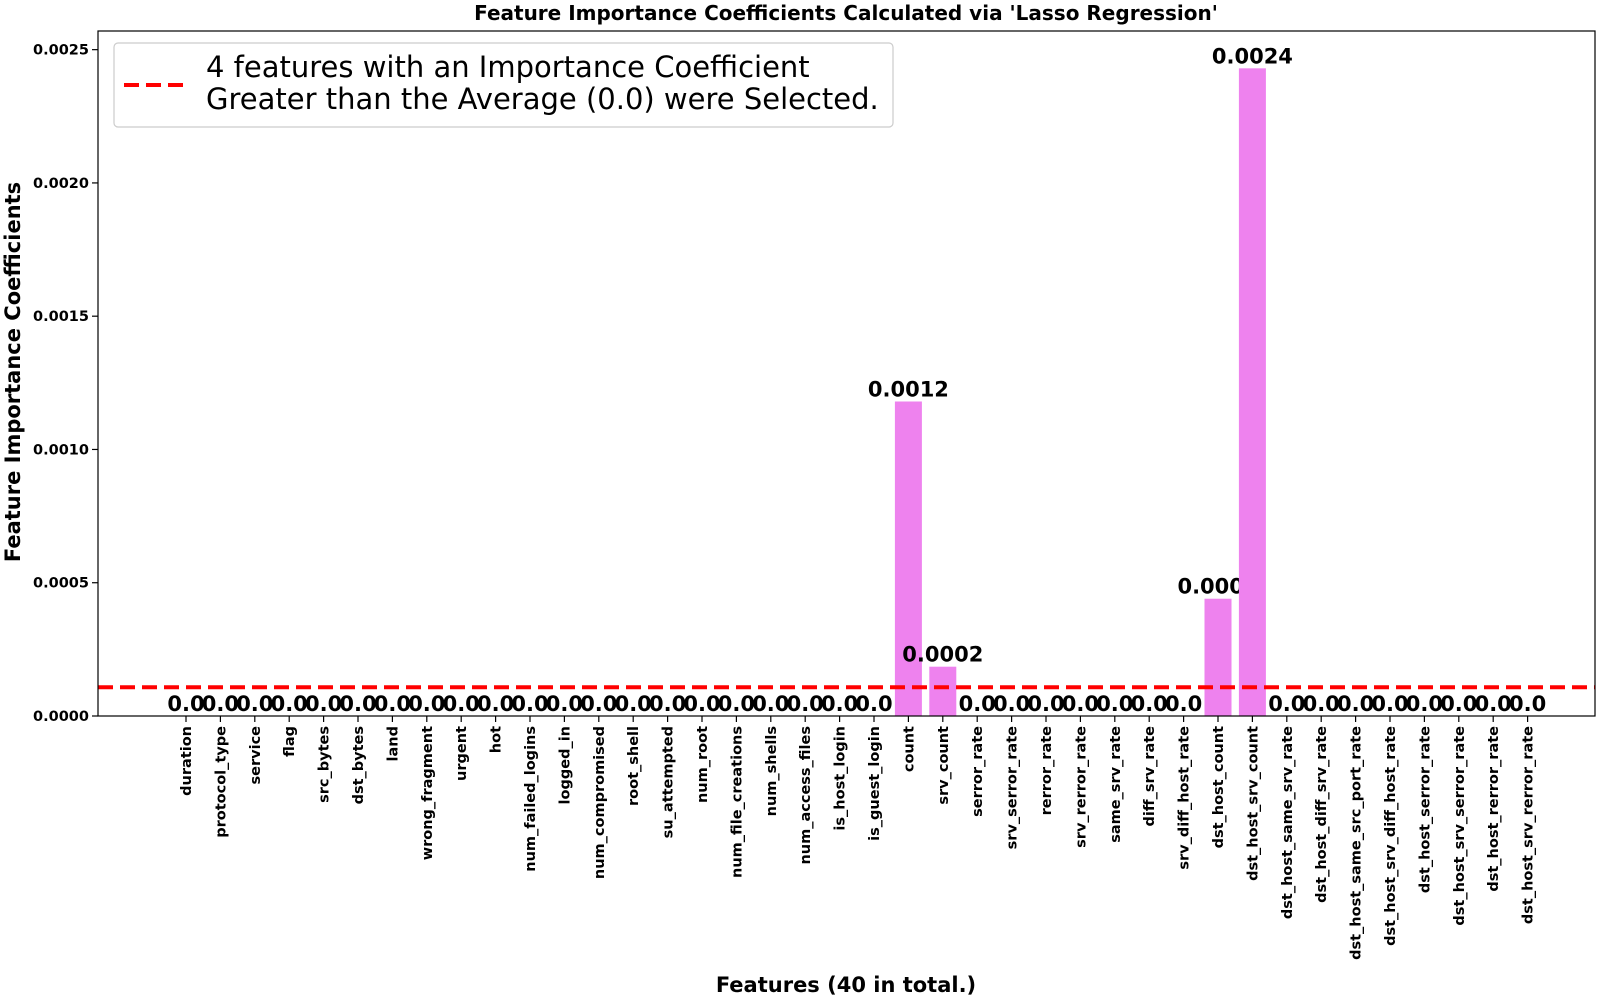 The height and width of the screenshot is (1000, 1600). I want to click on data-label-num-compromised: 0.0, so click(598, 704).